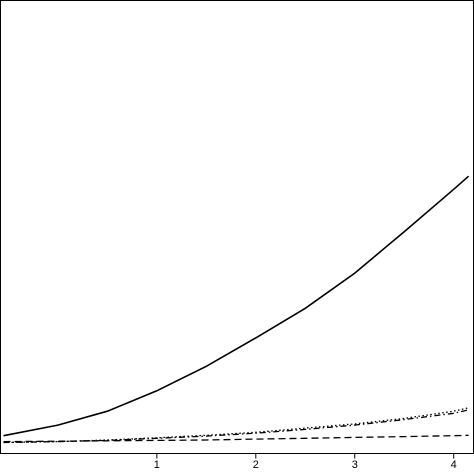  I want to click on series-line-dashdot, so click(236, 426).